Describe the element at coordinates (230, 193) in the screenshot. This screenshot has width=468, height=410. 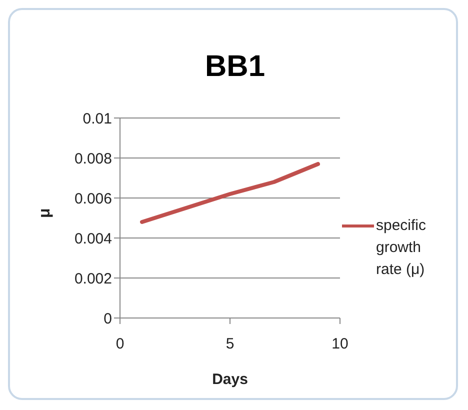
I see `line-series` at that location.